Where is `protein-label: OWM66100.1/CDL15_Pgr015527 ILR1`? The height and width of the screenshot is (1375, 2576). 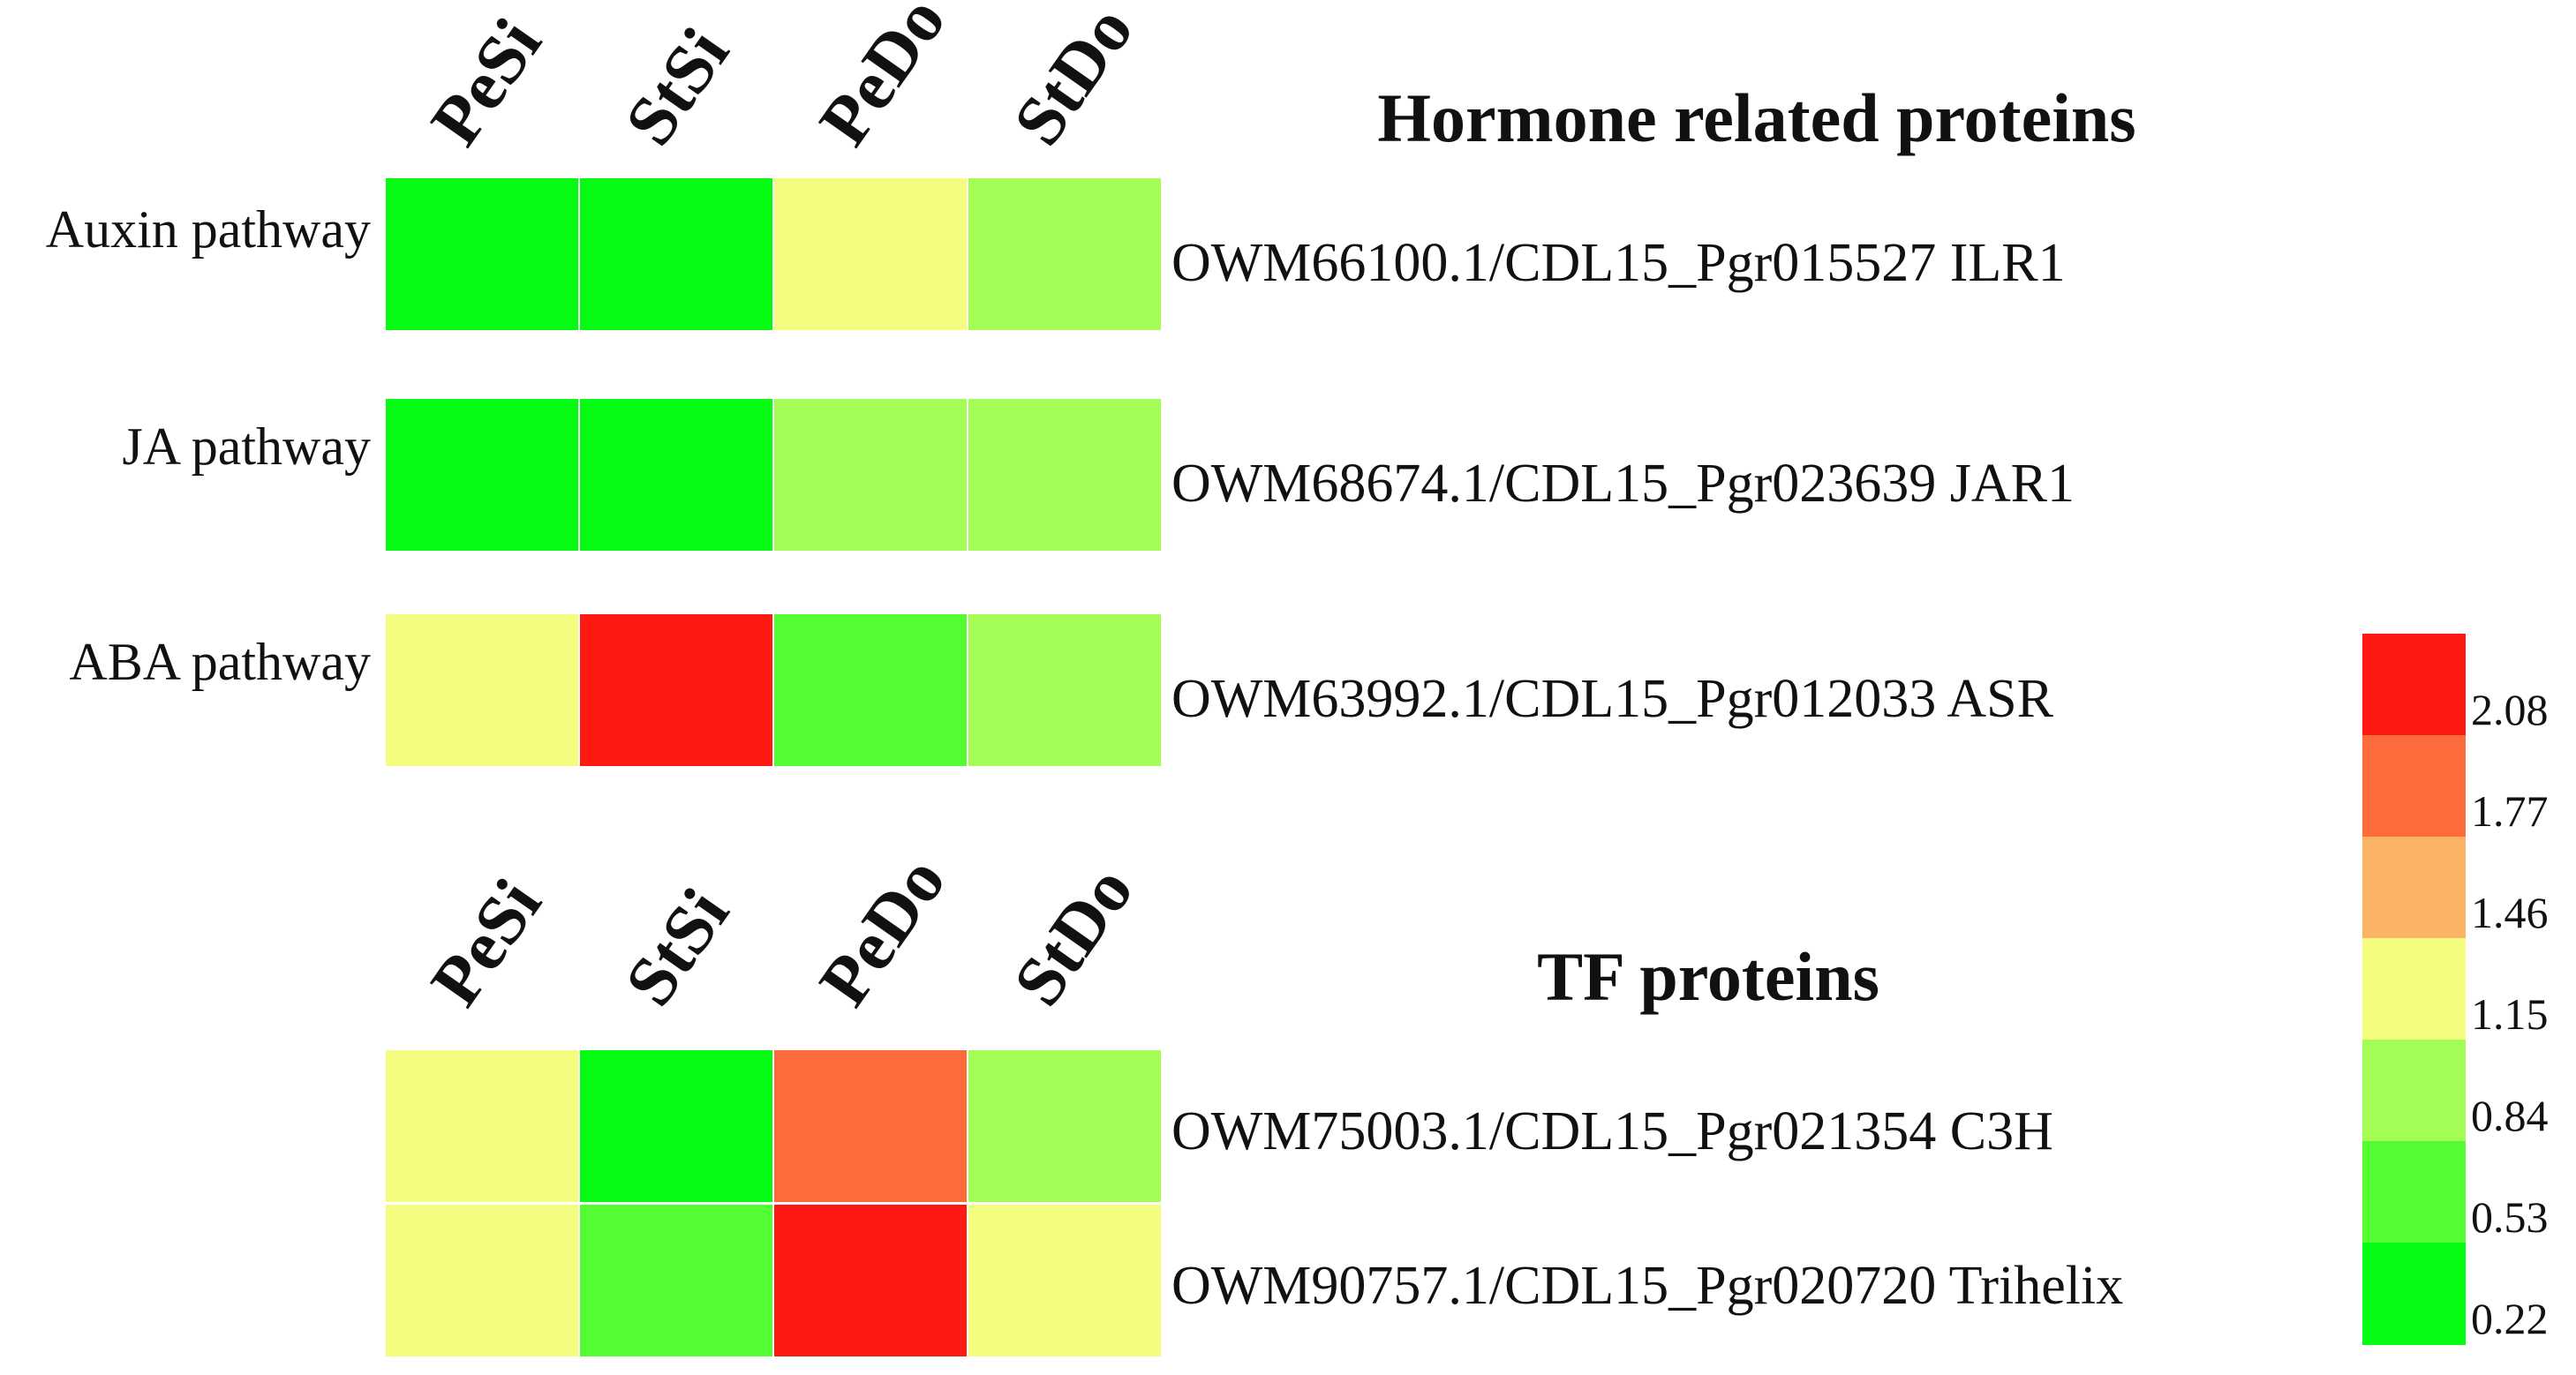
protein-label: OWM66100.1/CDL15_Pgr015527 ILR1 is located at coordinates (1619, 263).